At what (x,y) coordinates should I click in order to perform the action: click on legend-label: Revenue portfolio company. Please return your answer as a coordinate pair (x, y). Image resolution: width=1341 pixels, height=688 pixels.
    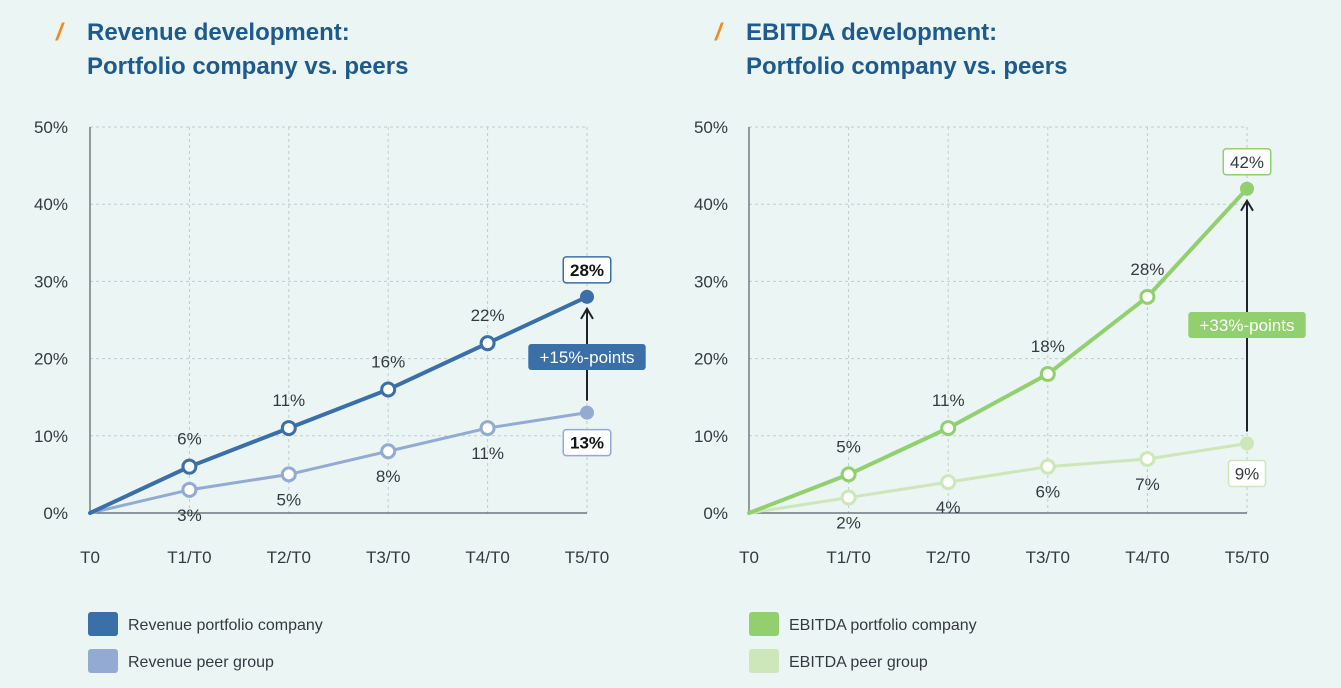
    Looking at the image, I should click on (225, 625).